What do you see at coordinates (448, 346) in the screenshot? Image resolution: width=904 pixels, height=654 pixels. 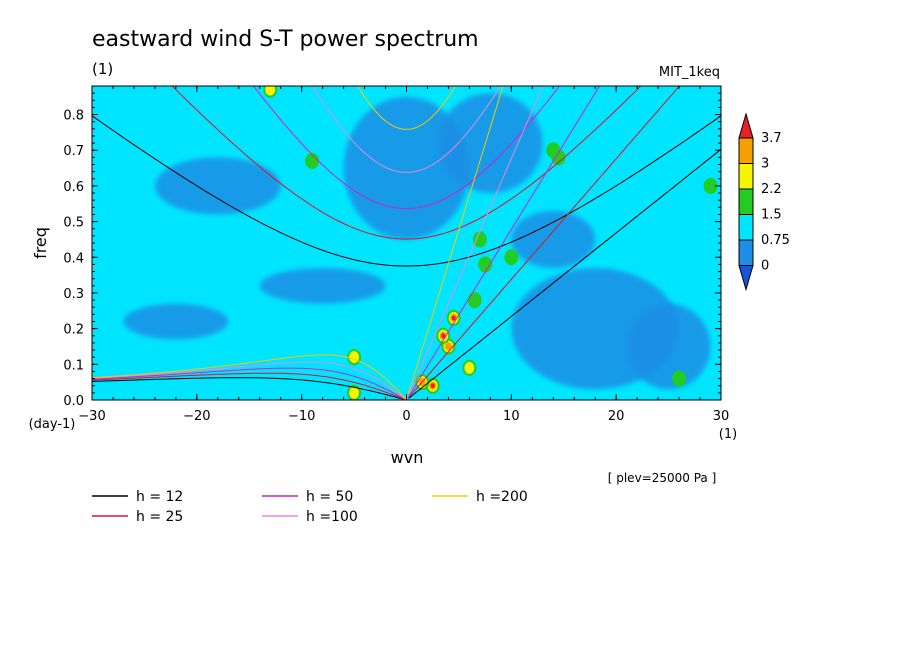 I see `power-blob-high` at bounding box center [448, 346].